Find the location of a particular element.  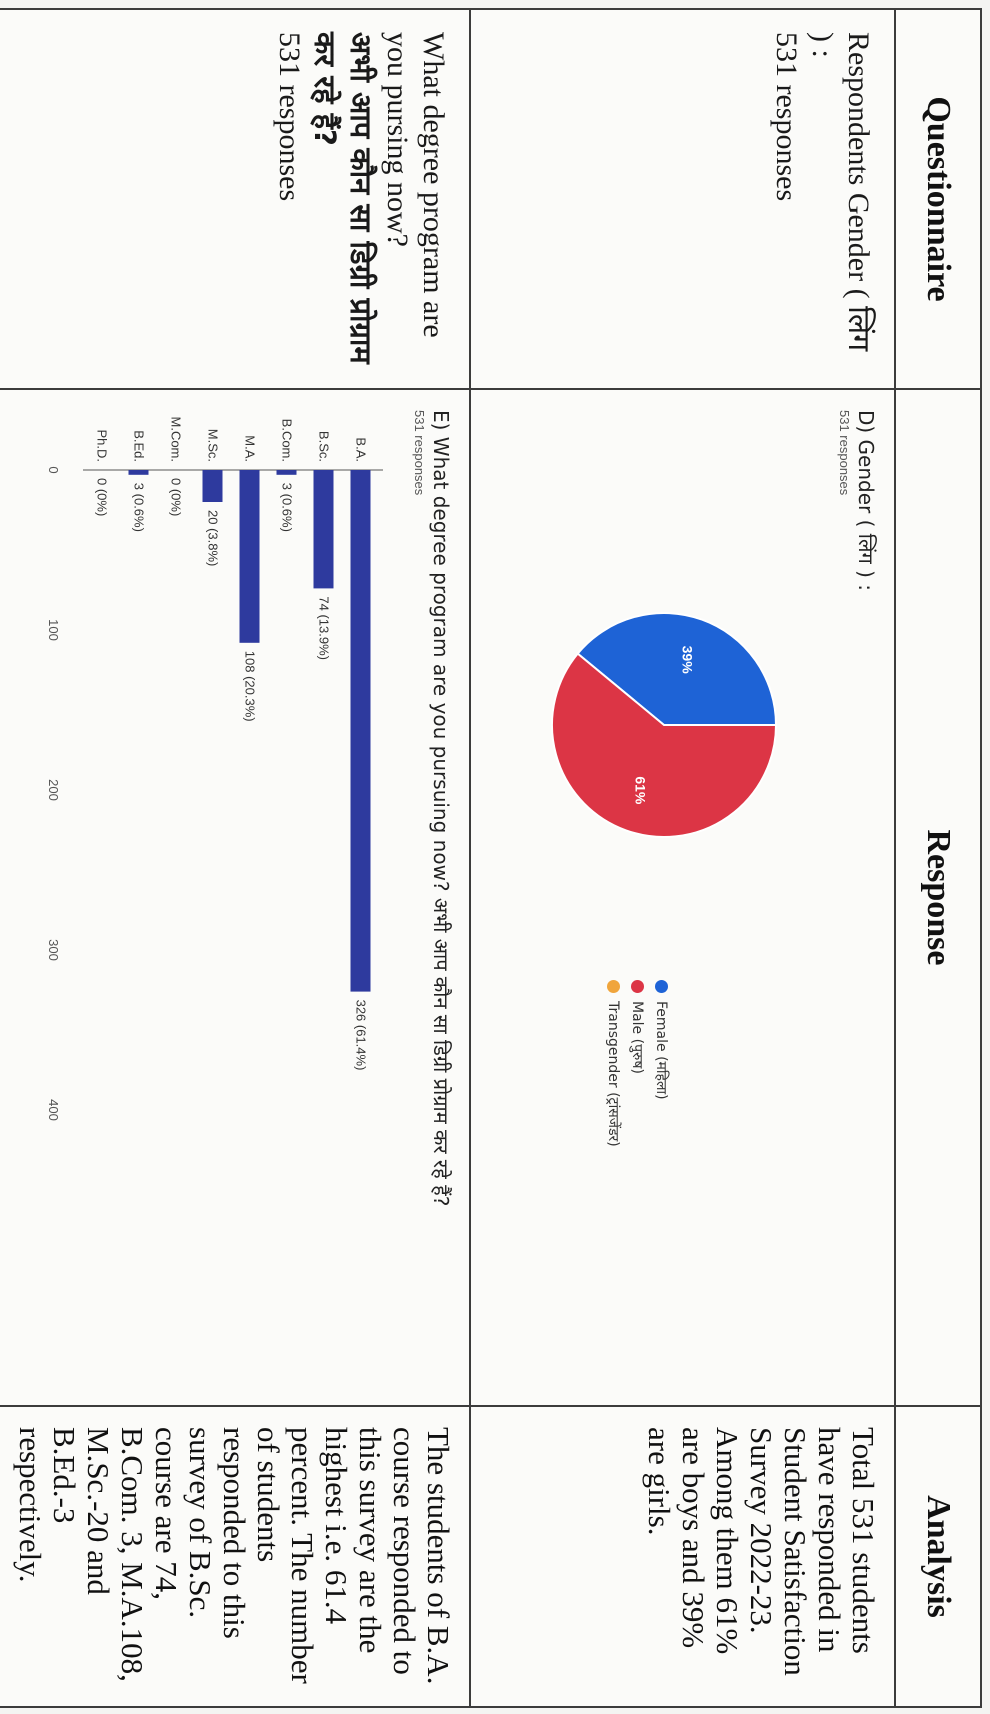

bar-category-label: M.Com. is located at coordinates (176, 440).